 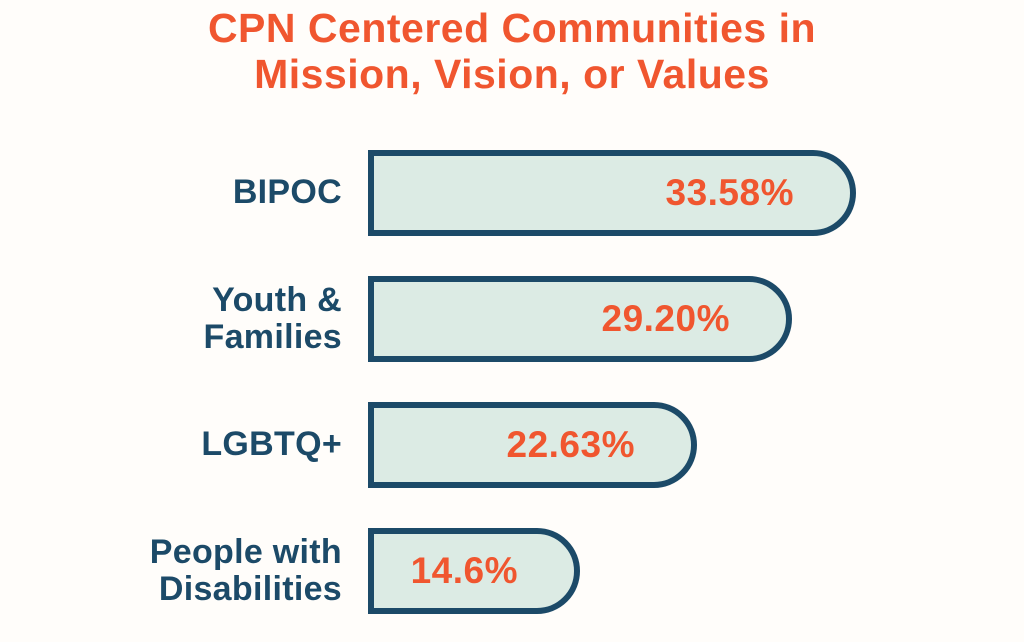 I want to click on bar-lgbtq: 22.63%, so click(x=532, y=444).